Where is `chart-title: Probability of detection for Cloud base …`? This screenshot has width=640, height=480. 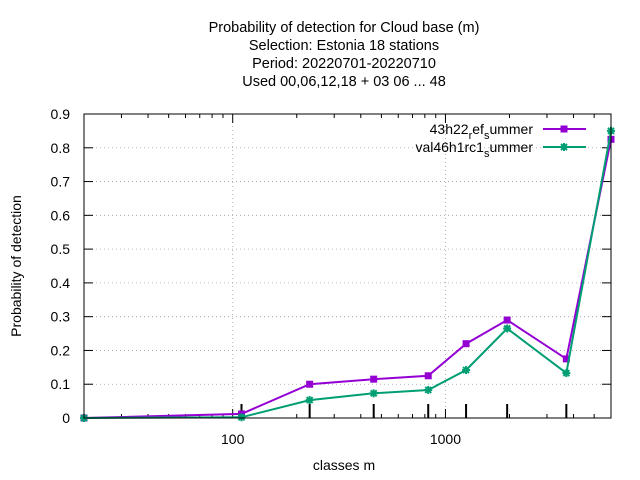 chart-title: Probability of detection for Cloud base … is located at coordinates (344, 55).